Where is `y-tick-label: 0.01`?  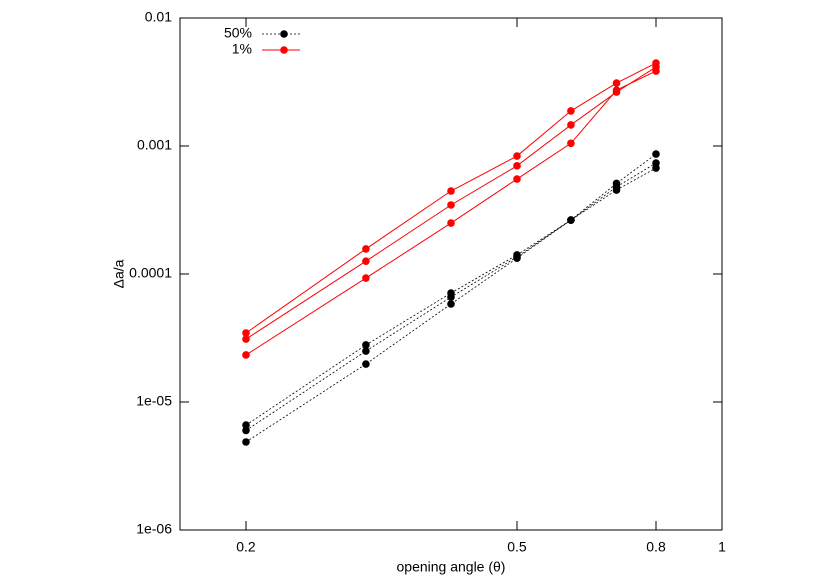
y-tick-label: 0.01 is located at coordinates (158, 17).